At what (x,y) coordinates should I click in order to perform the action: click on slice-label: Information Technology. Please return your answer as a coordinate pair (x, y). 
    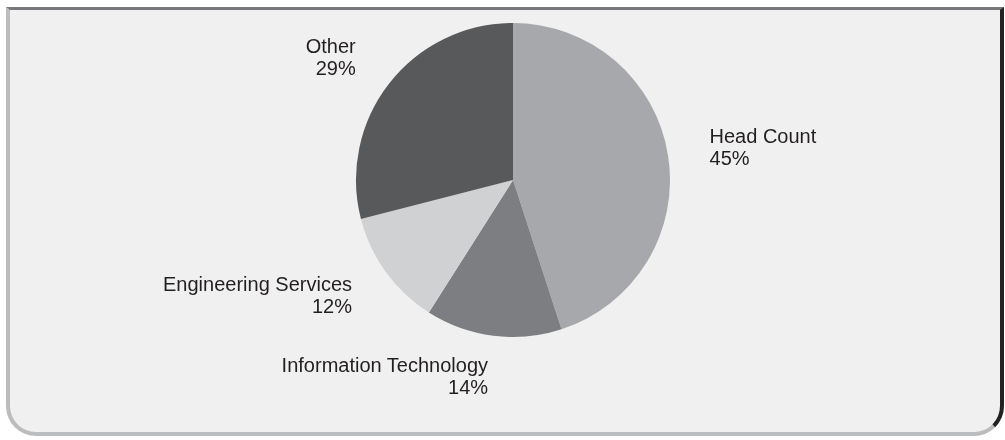
    Looking at the image, I should click on (385, 364).